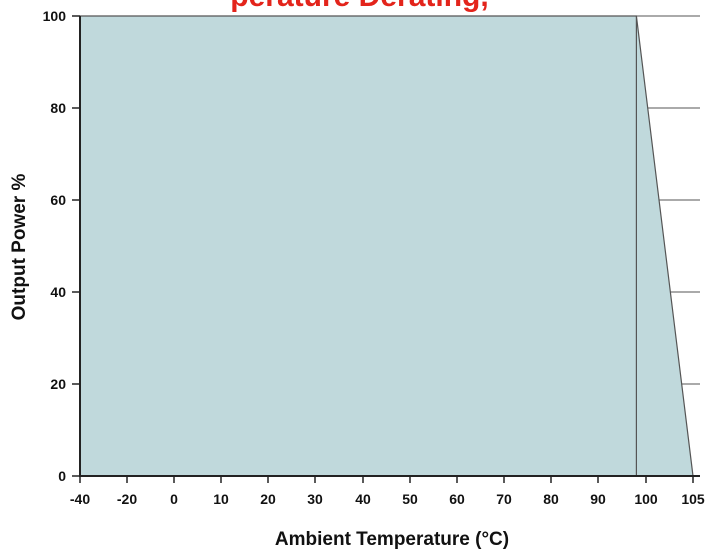 The height and width of the screenshot is (553, 719). Describe the element at coordinates (551, 499) in the screenshot. I see `x-tick-label-80: 80` at that location.